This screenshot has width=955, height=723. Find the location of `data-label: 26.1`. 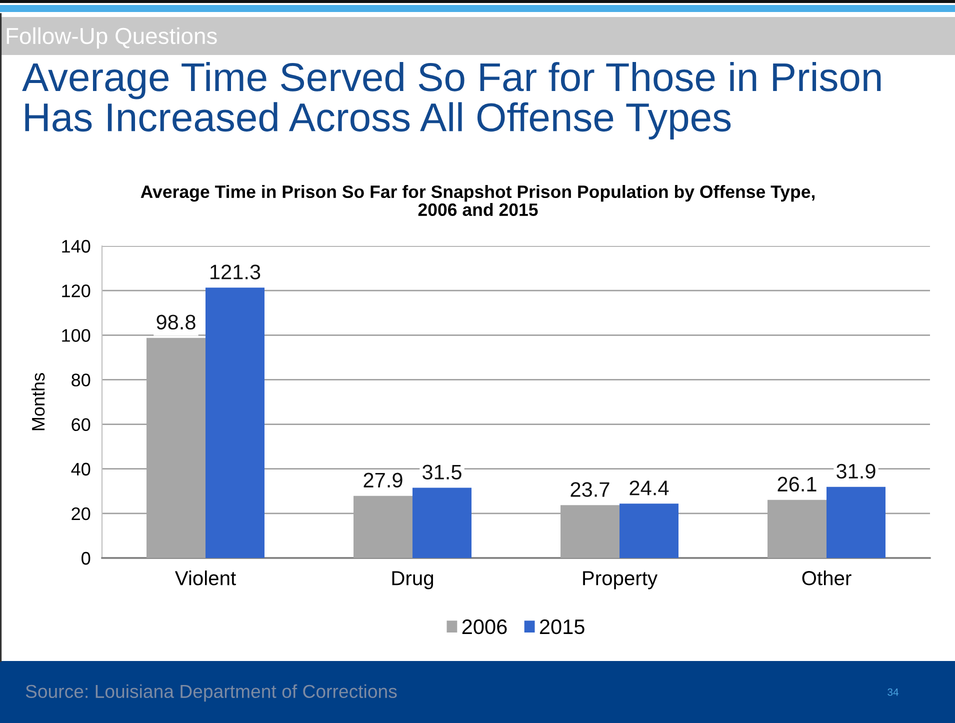

data-label: 26.1 is located at coordinates (797, 484).